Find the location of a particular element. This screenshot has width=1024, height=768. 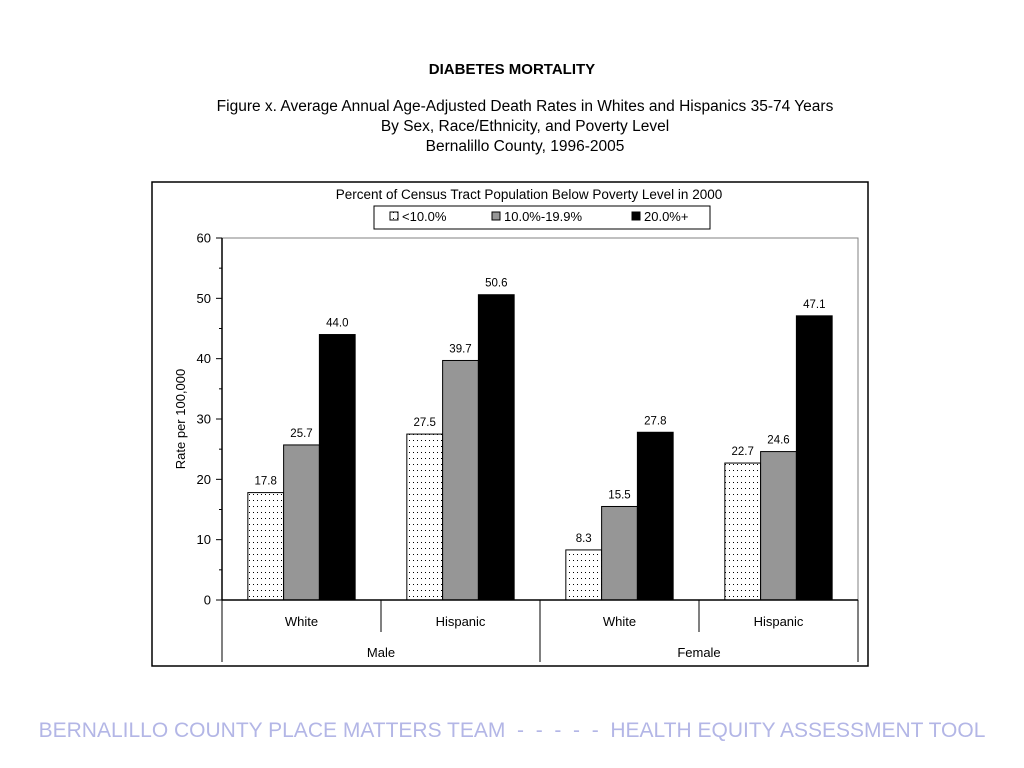

data-label: 24.6 is located at coordinates (778, 441).